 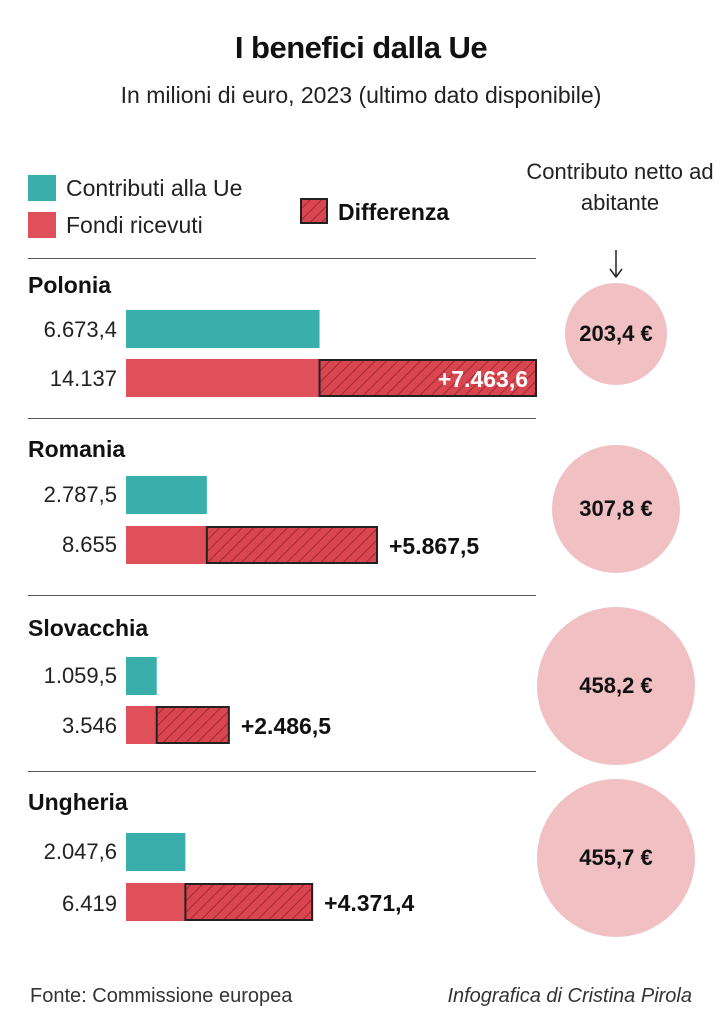 What do you see at coordinates (616, 858) in the screenshot?
I see `net-per-capita-circle-ungheria: 455,7 €` at bounding box center [616, 858].